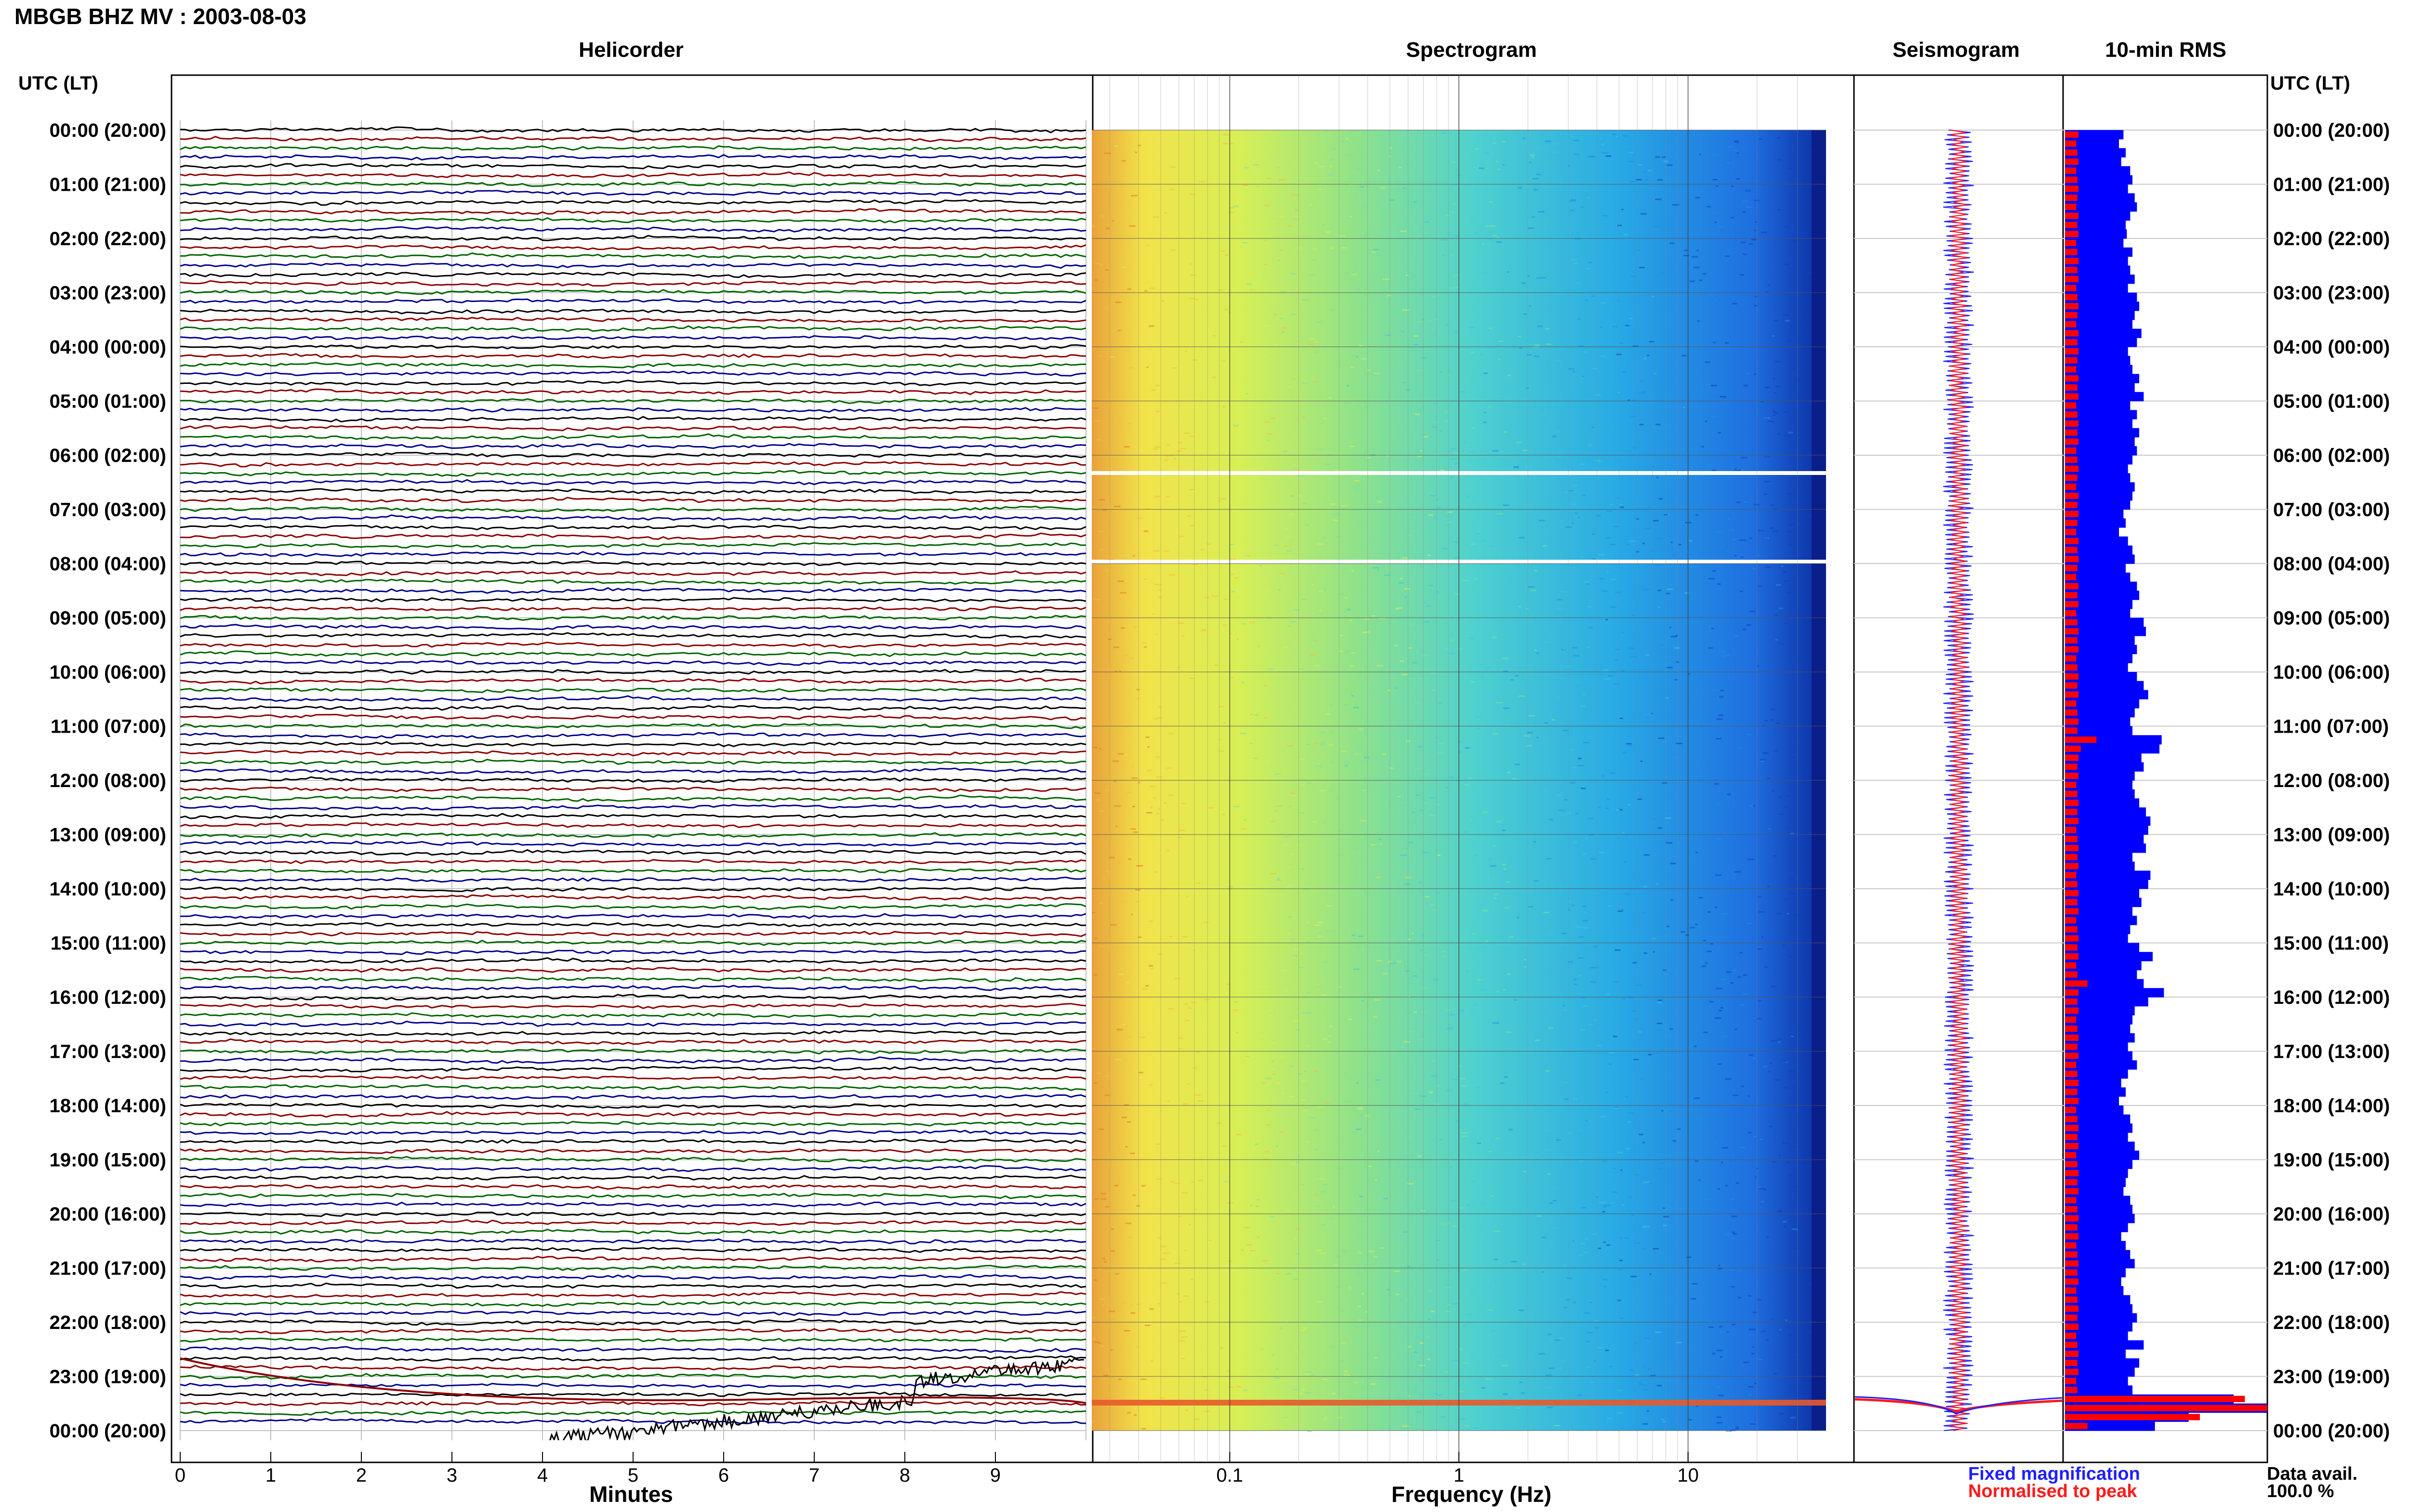 This screenshot has width=2409, height=1512. Describe the element at coordinates (108, 1268) in the screenshot. I see `time-label-left: 21:00 (17:00)` at that location.